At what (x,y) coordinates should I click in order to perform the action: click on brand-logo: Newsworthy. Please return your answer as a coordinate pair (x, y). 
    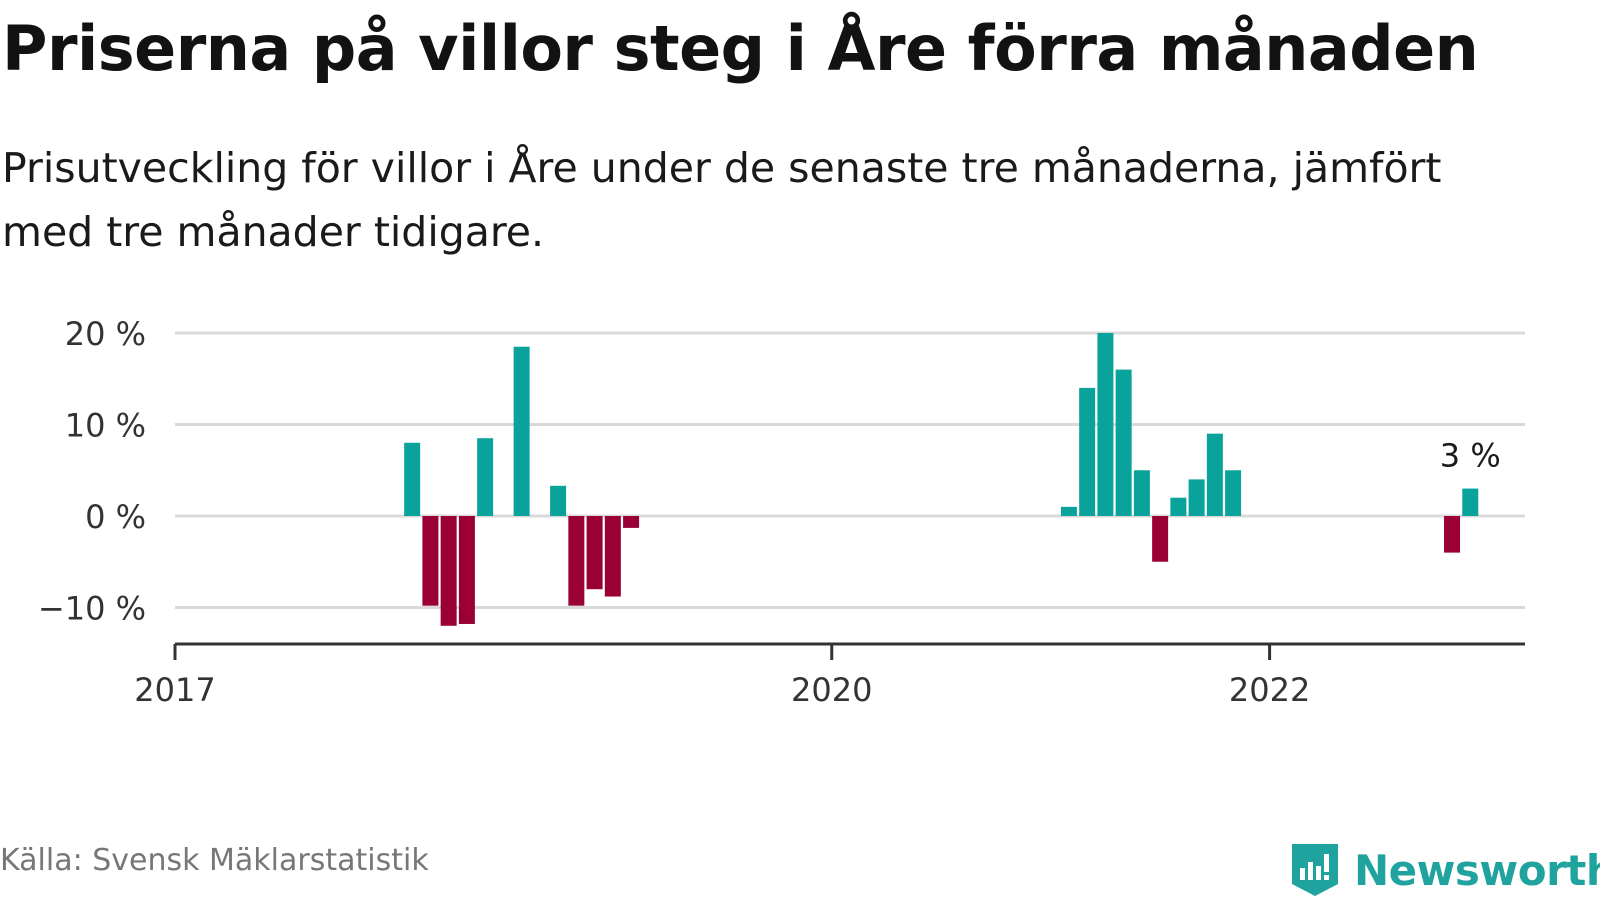
    Looking at the image, I should click on (1445, 870).